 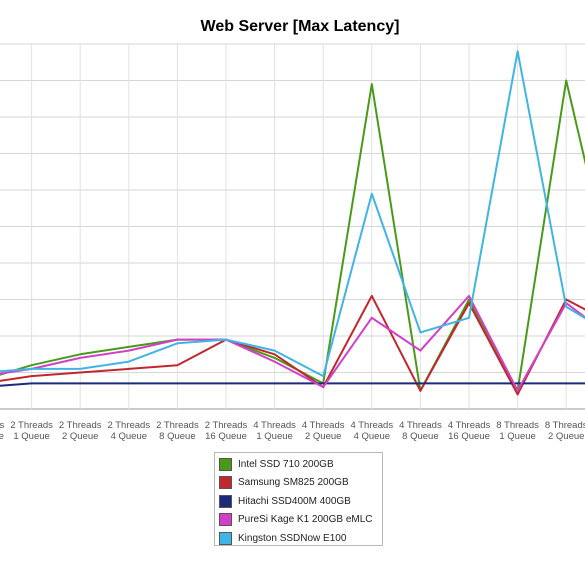 I want to click on legend-item: Kingston SSDNow E100, so click(x=300, y=538).